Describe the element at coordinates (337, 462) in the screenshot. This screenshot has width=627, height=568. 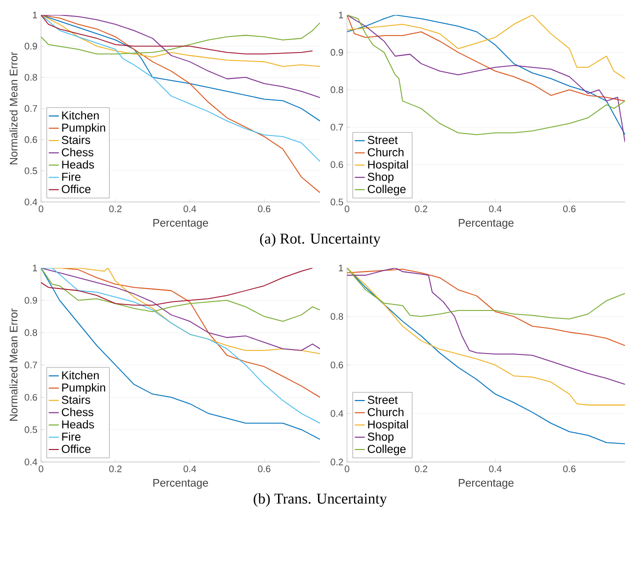
I see `y-tick-label: 0.2` at that location.